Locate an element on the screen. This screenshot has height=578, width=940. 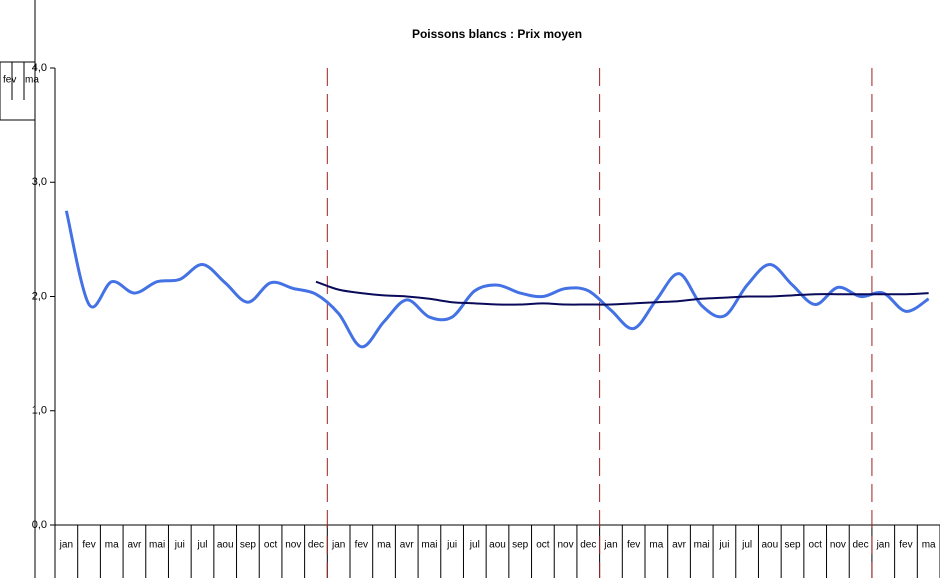
y-tick-label: 2,0 is located at coordinates (39, 296).